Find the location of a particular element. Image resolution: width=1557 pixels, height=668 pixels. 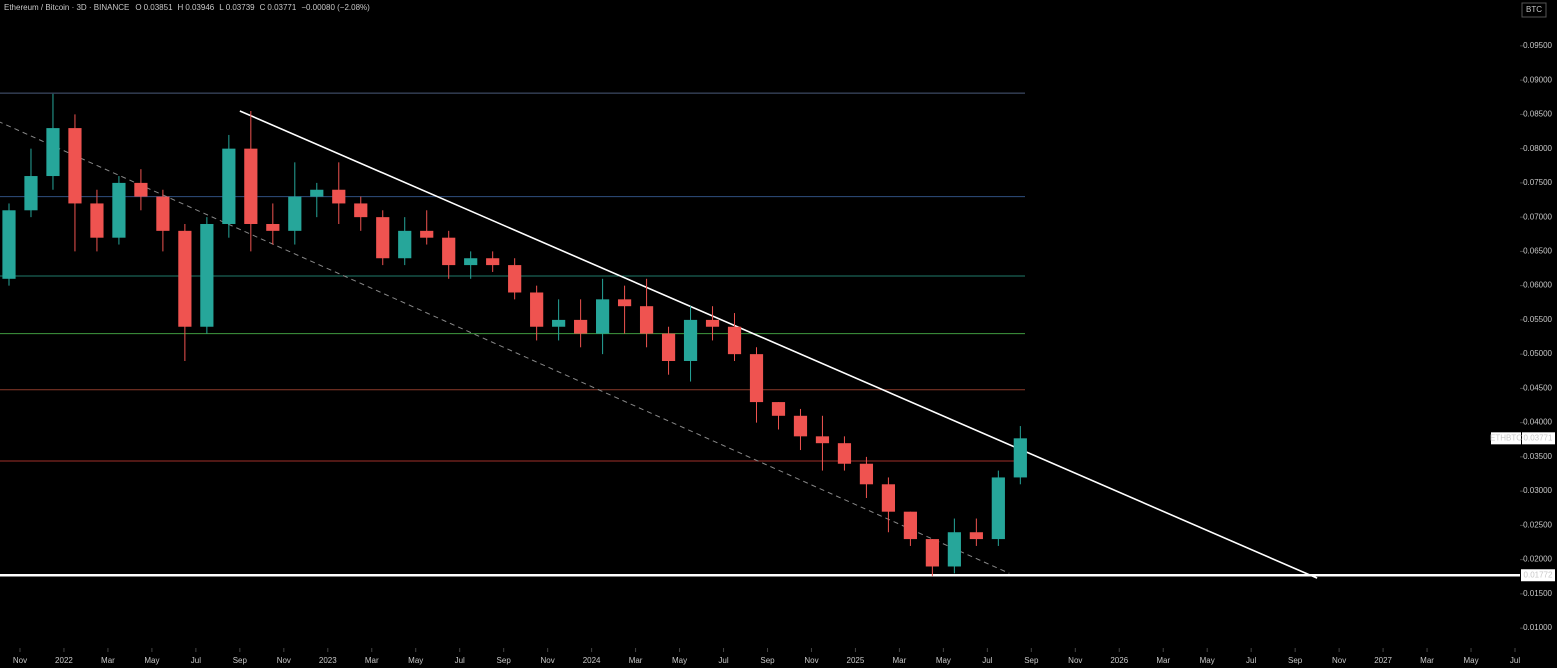

y-tick-label: 0.06500 is located at coordinates (1537, 251).